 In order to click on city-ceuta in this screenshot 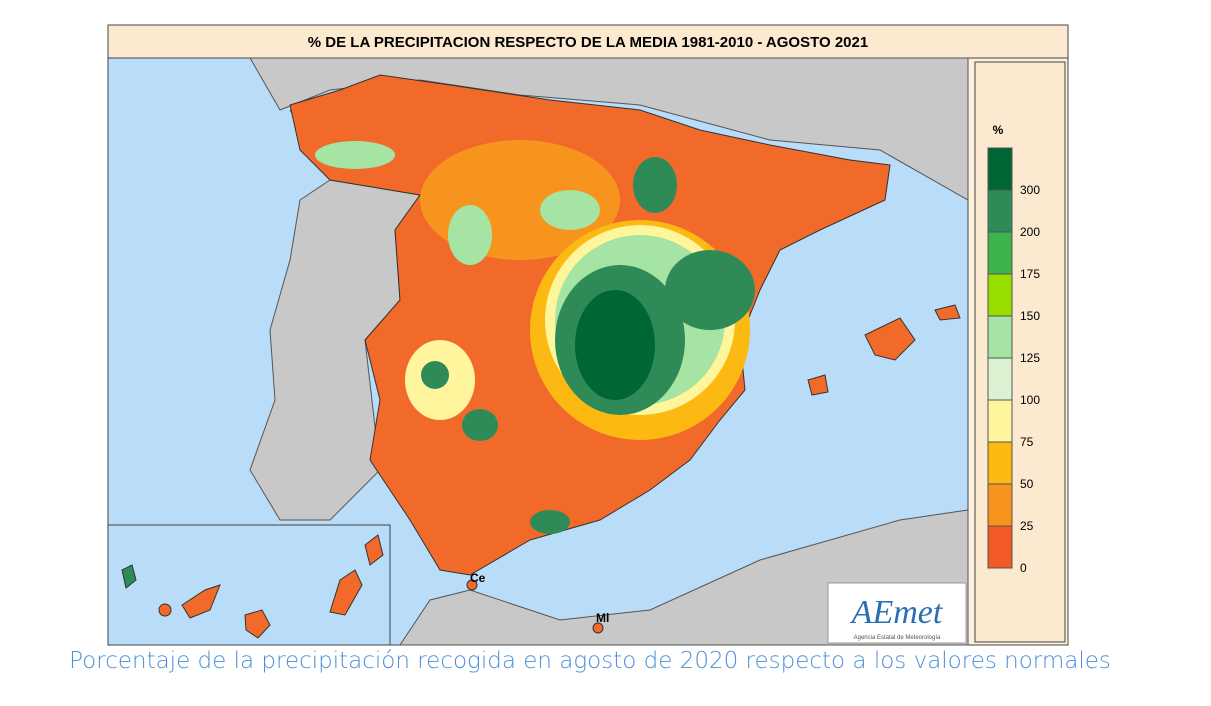, I will do `click(472, 585)`.